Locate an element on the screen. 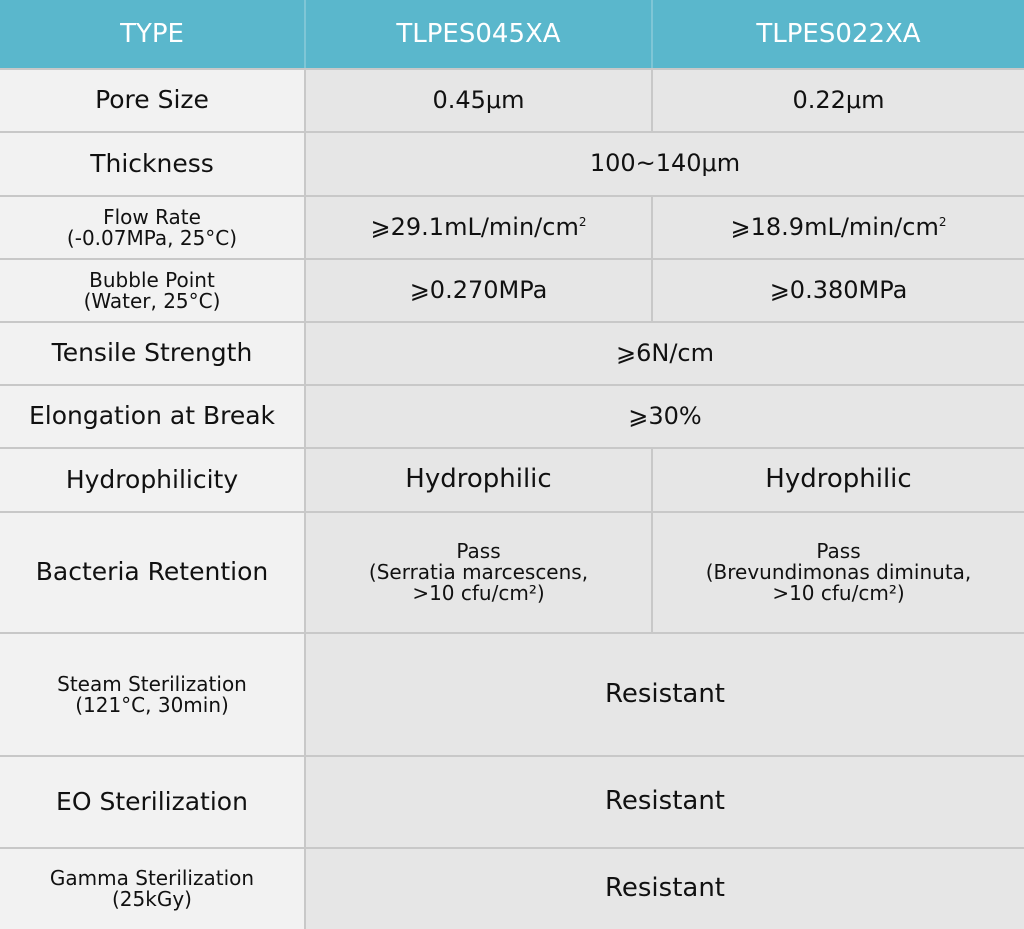 This screenshot has height=929, width=1024. value-bacteria-retention-045: Pass (Serratia marcescens, >10 cfu/cm²) is located at coordinates (479, 573).